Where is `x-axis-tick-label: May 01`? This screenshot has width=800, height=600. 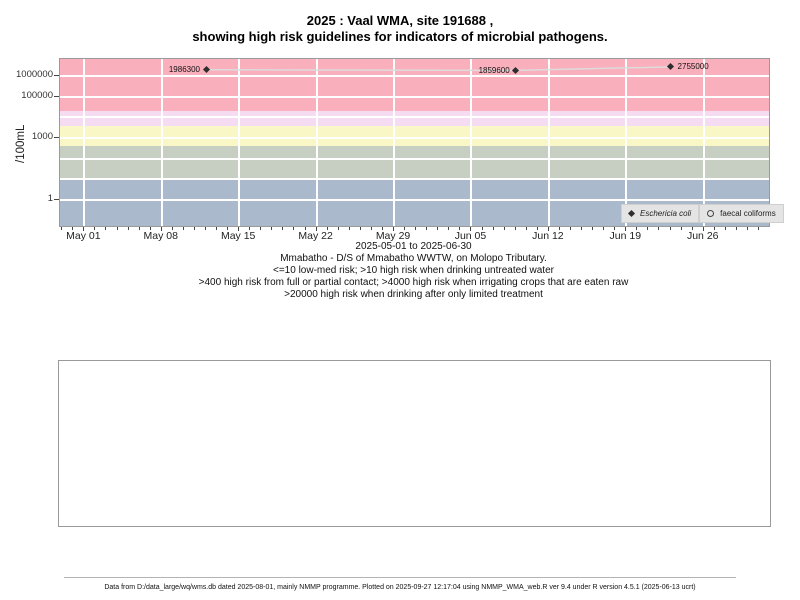 x-axis-tick-label: May 01 is located at coordinates (83, 236).